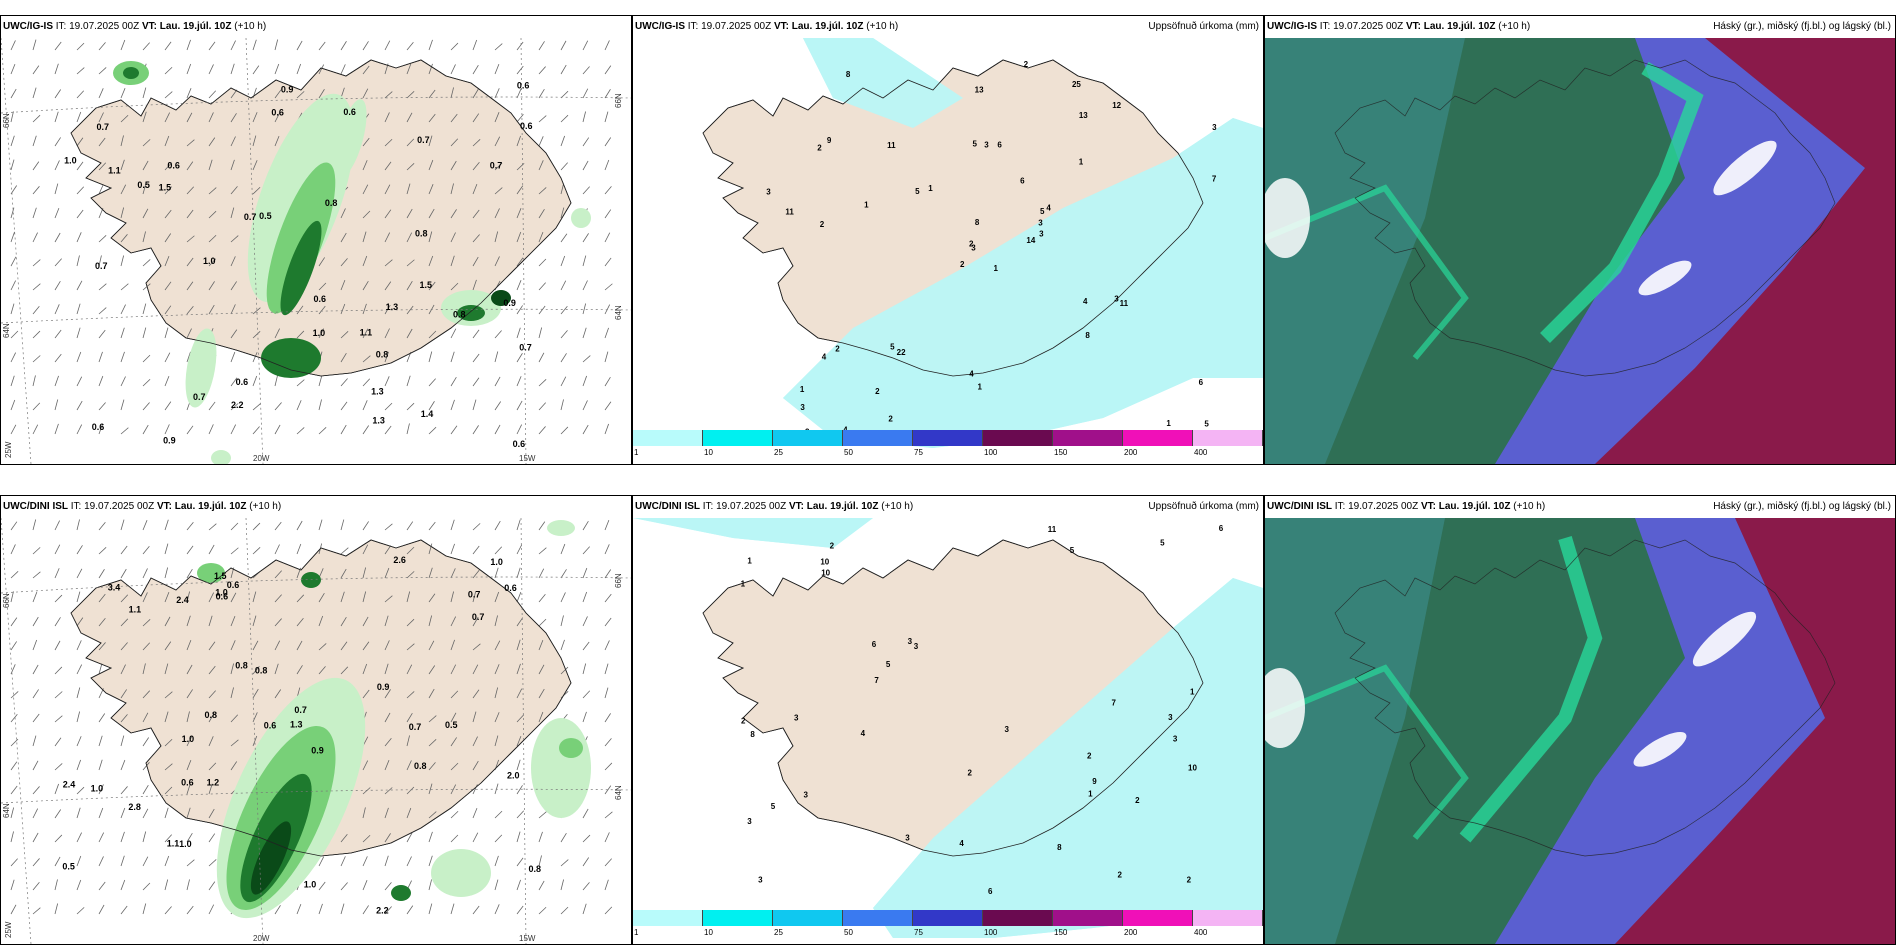 The width and height of the screenshot is (1900, 950). Describe the element at coordinates (918, 452) in the screenshot. I see `legend-tick: 75` at that location.